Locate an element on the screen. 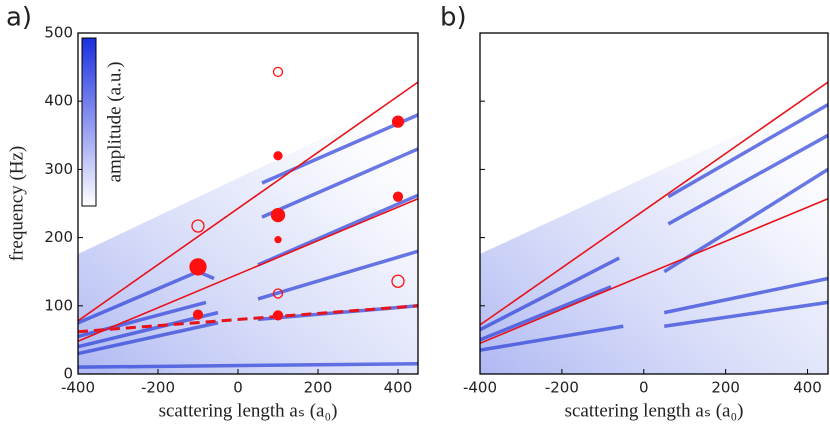 The image size is (830, 431). y-tick-label: 0 is located at coordinates (68, 374).